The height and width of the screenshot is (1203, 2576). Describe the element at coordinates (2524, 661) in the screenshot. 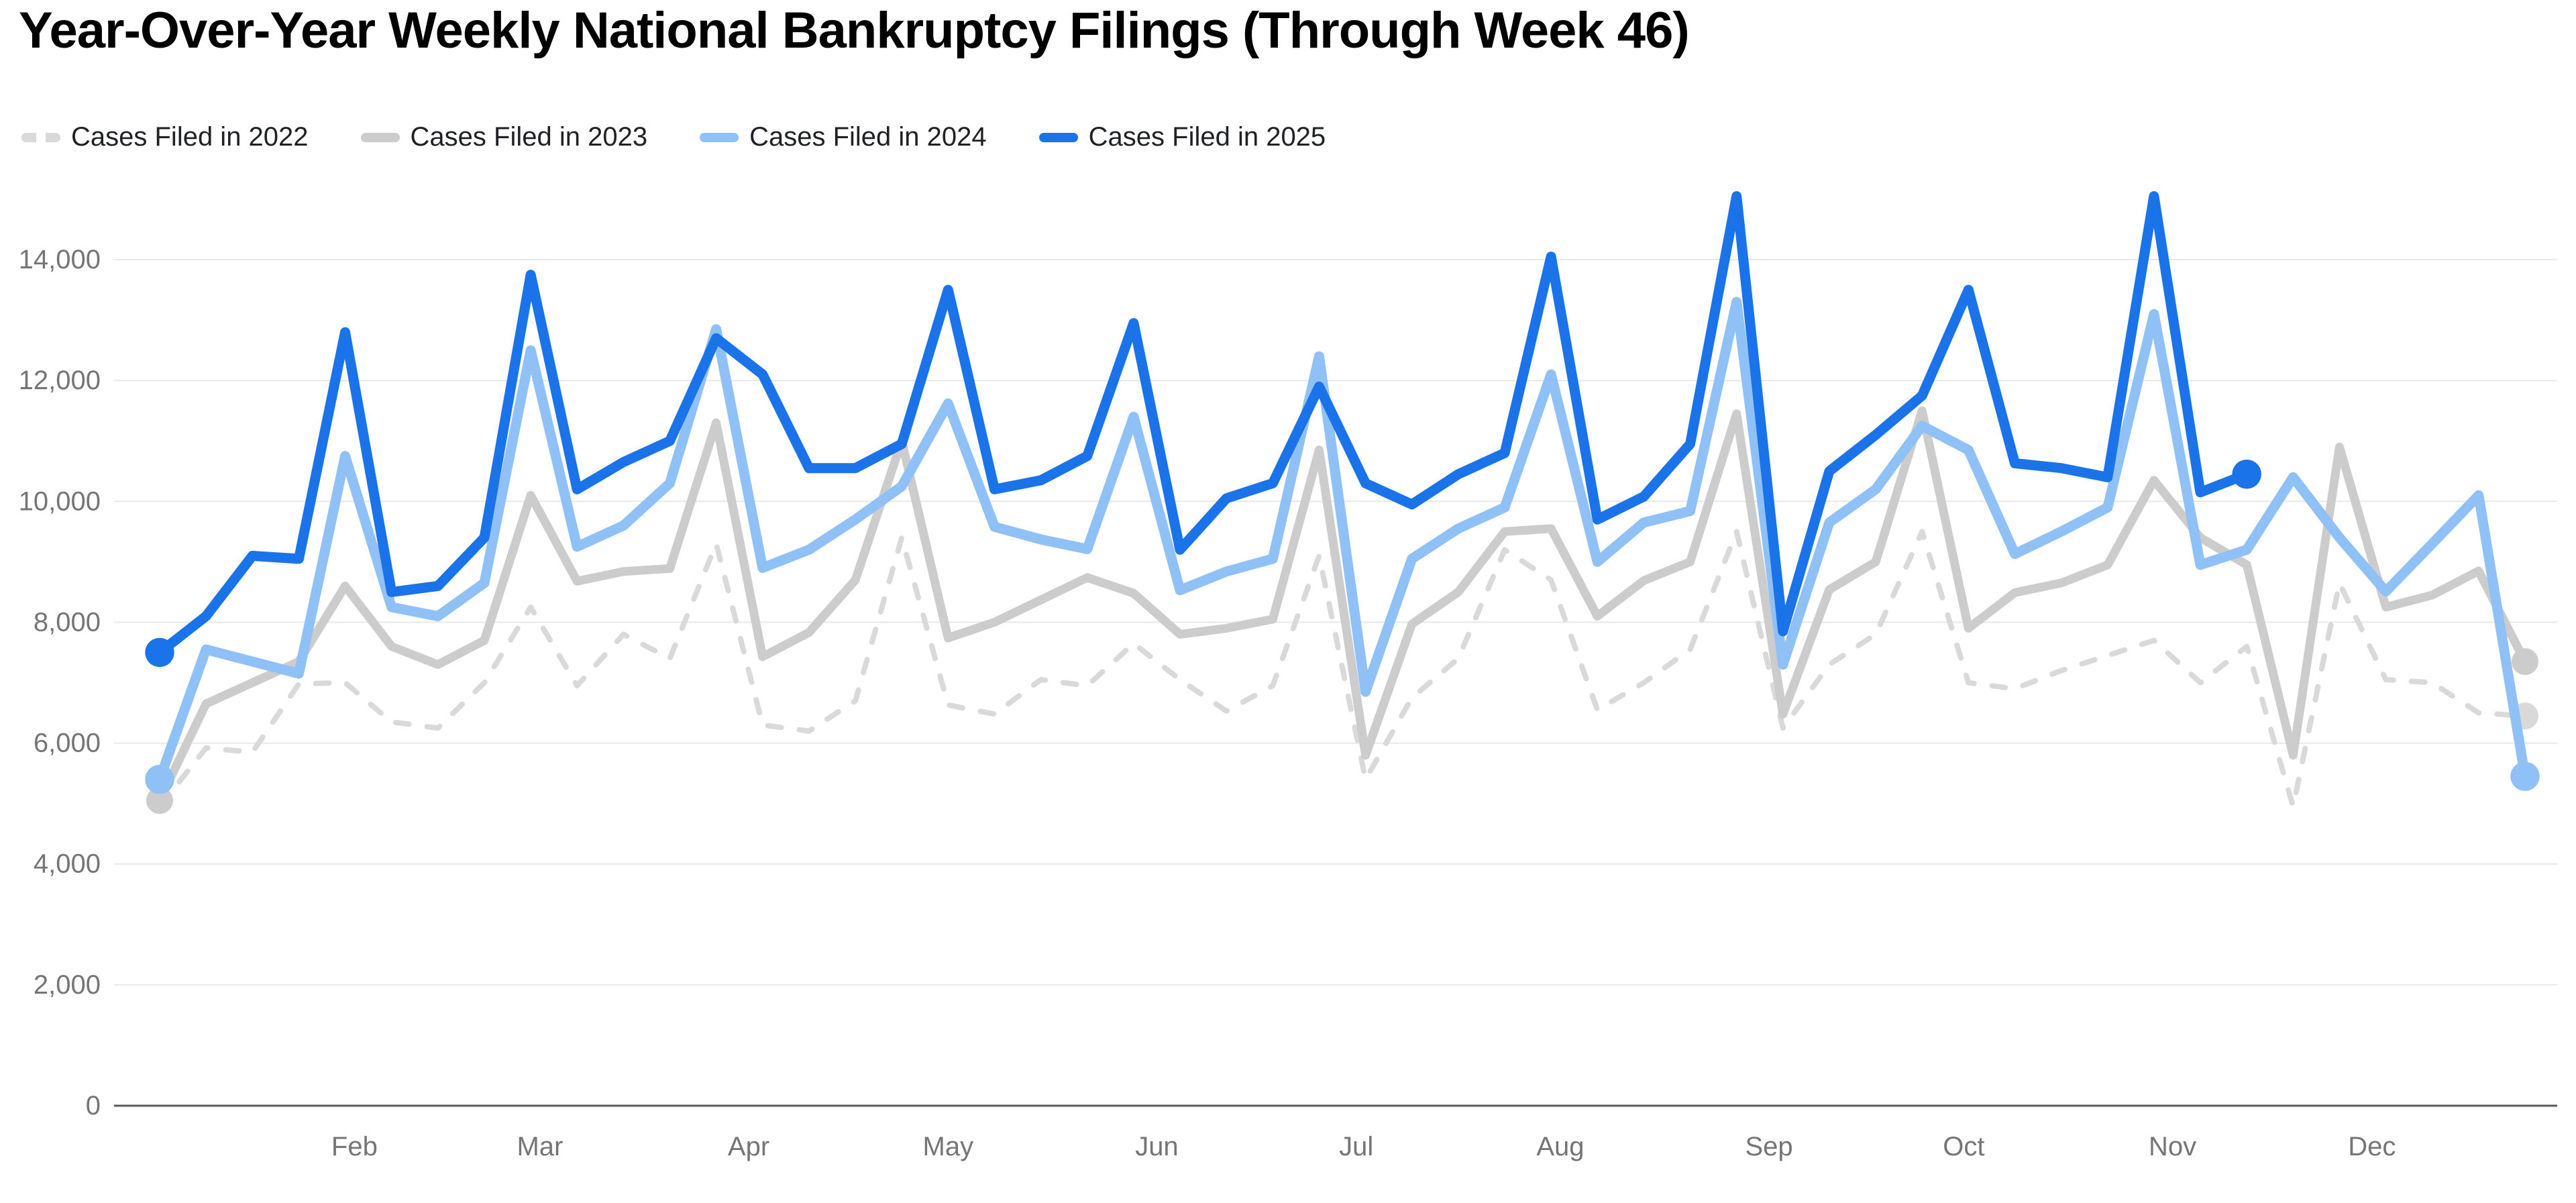

I see `series-end-dot-2023` at that location.